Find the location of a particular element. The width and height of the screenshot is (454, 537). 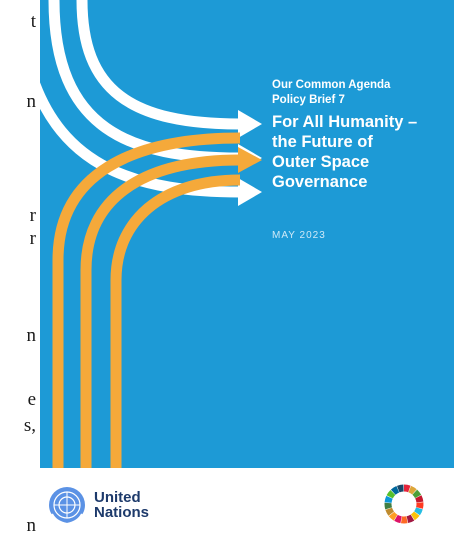

underlying-page-text: t n r r n e s, n is located at coordinates (20, 268).